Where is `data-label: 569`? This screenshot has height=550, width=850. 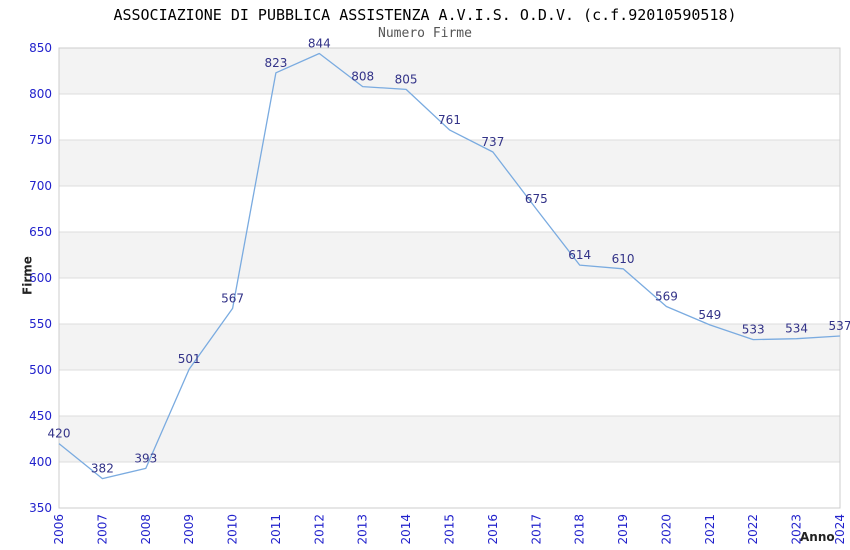 data-label: 569 is located at coordinates (666, 297).